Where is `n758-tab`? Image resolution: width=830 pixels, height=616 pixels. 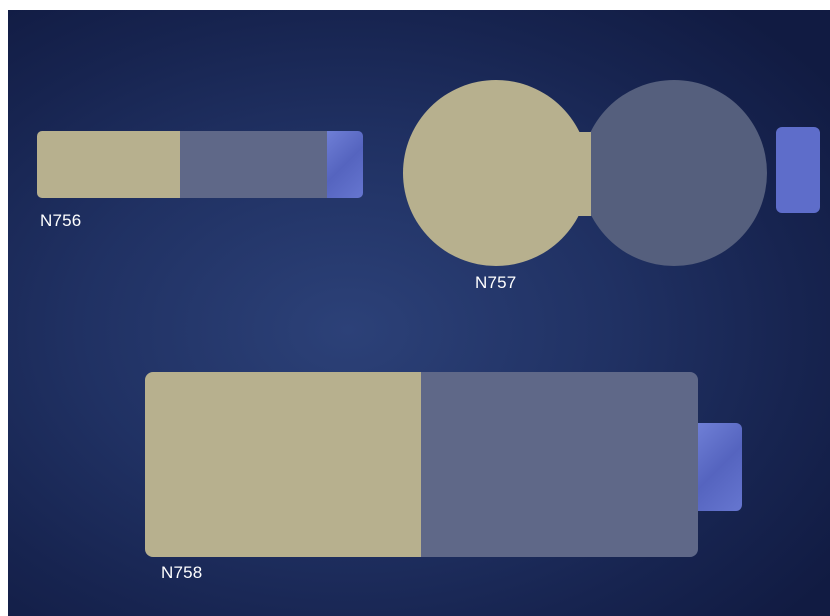
n758-tab is located at coordinates (720, 467).